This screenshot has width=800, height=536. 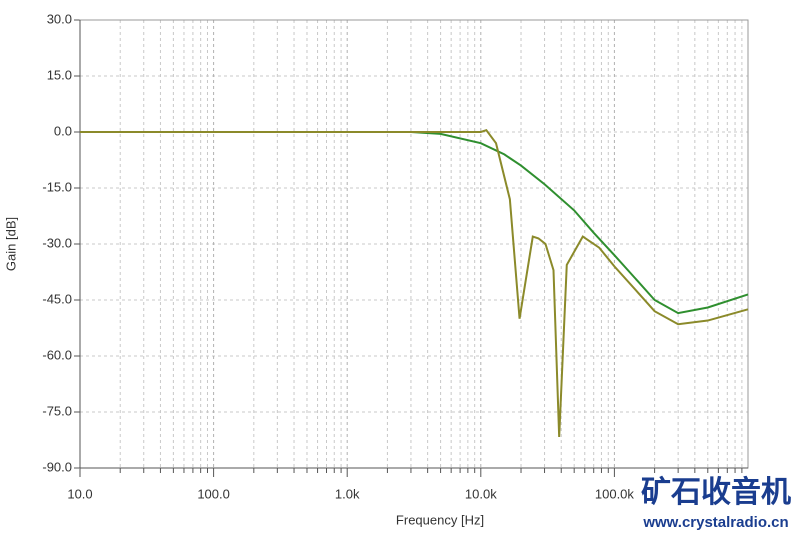 I want to click on watermark-url: www.crystalradio.cn, so click(x=715, y=522).